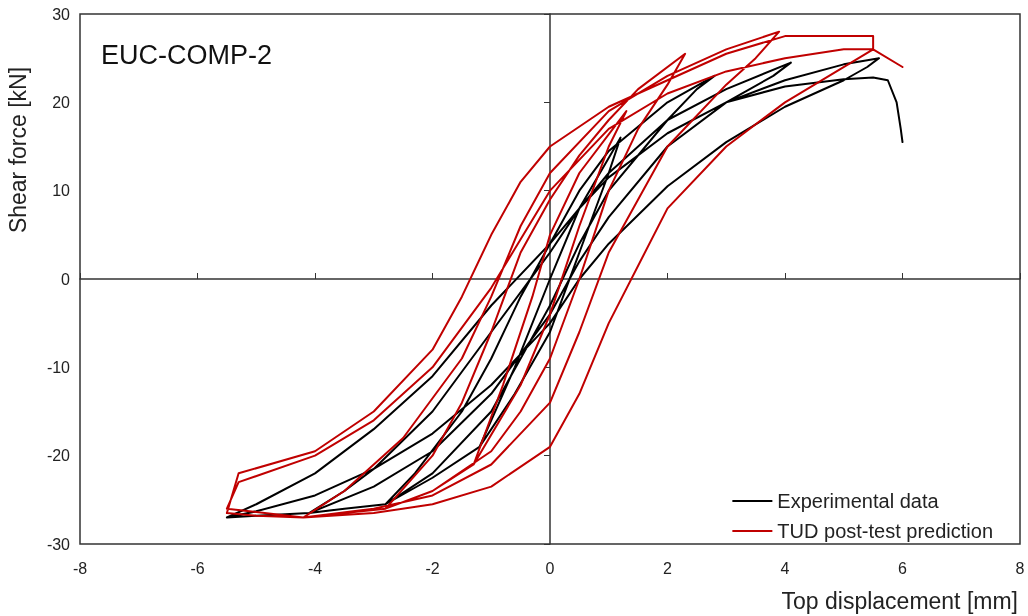 This screenshot has height=616, width=1028. What do you see at coordinates (66, 279) in the screenshot?
I see `y-tick-label: 0` at bounding box center [66, 279].